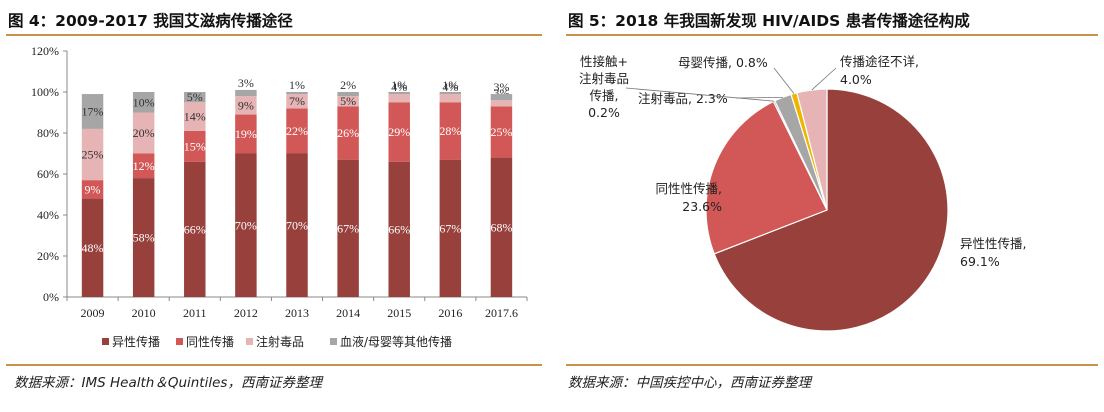 The image size is (1104, 412). Describe the element at coordinates (210, 341) in the screenshot. I see `legend-entry: 同性传播` at that location.